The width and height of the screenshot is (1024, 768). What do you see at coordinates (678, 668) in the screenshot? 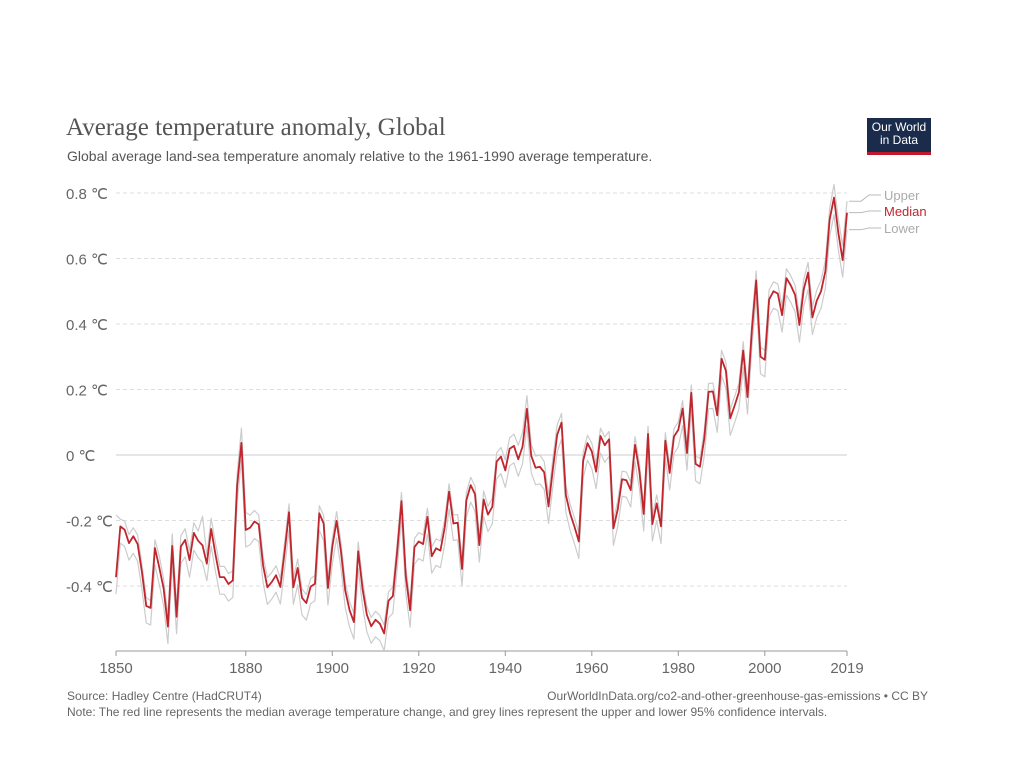
I see `x-tick-label: 1980` at bounding box center [678, 668].